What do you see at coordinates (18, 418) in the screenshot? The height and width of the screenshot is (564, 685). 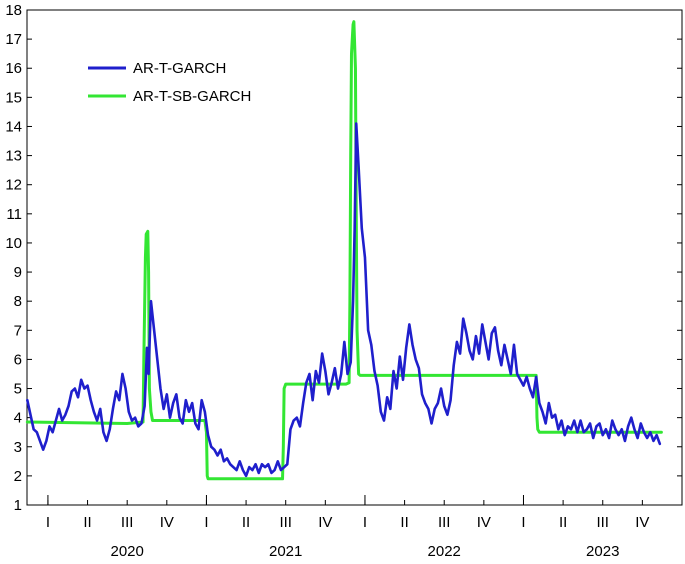 I see `y-tick-label: 4` at bounding box center [18, 418].